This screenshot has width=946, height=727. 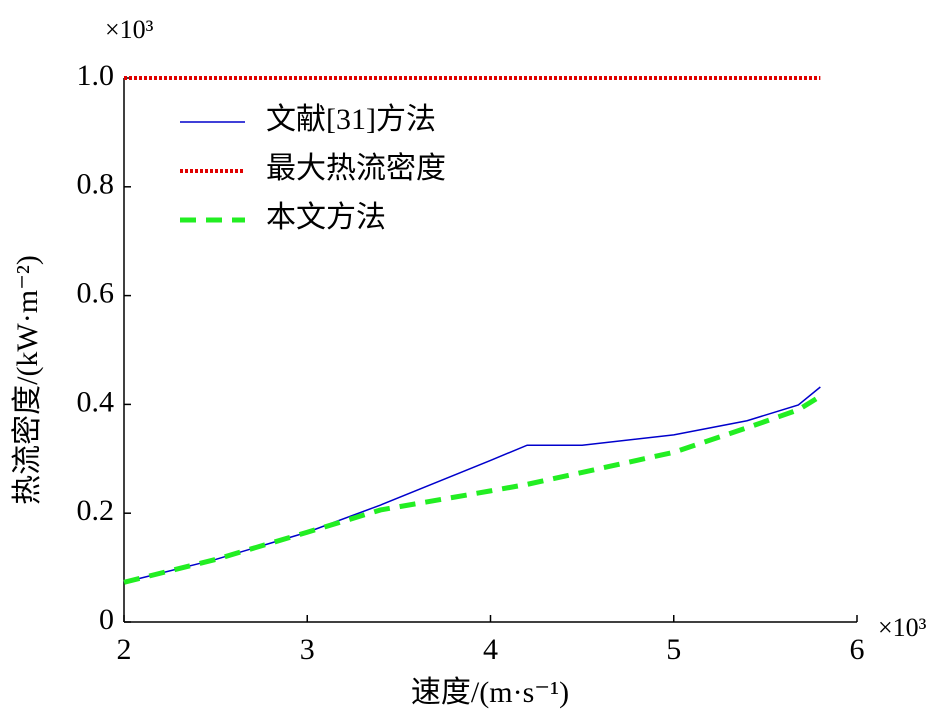 I want to click on legend-label: 最大热流密度, so click(x=356, y=168).